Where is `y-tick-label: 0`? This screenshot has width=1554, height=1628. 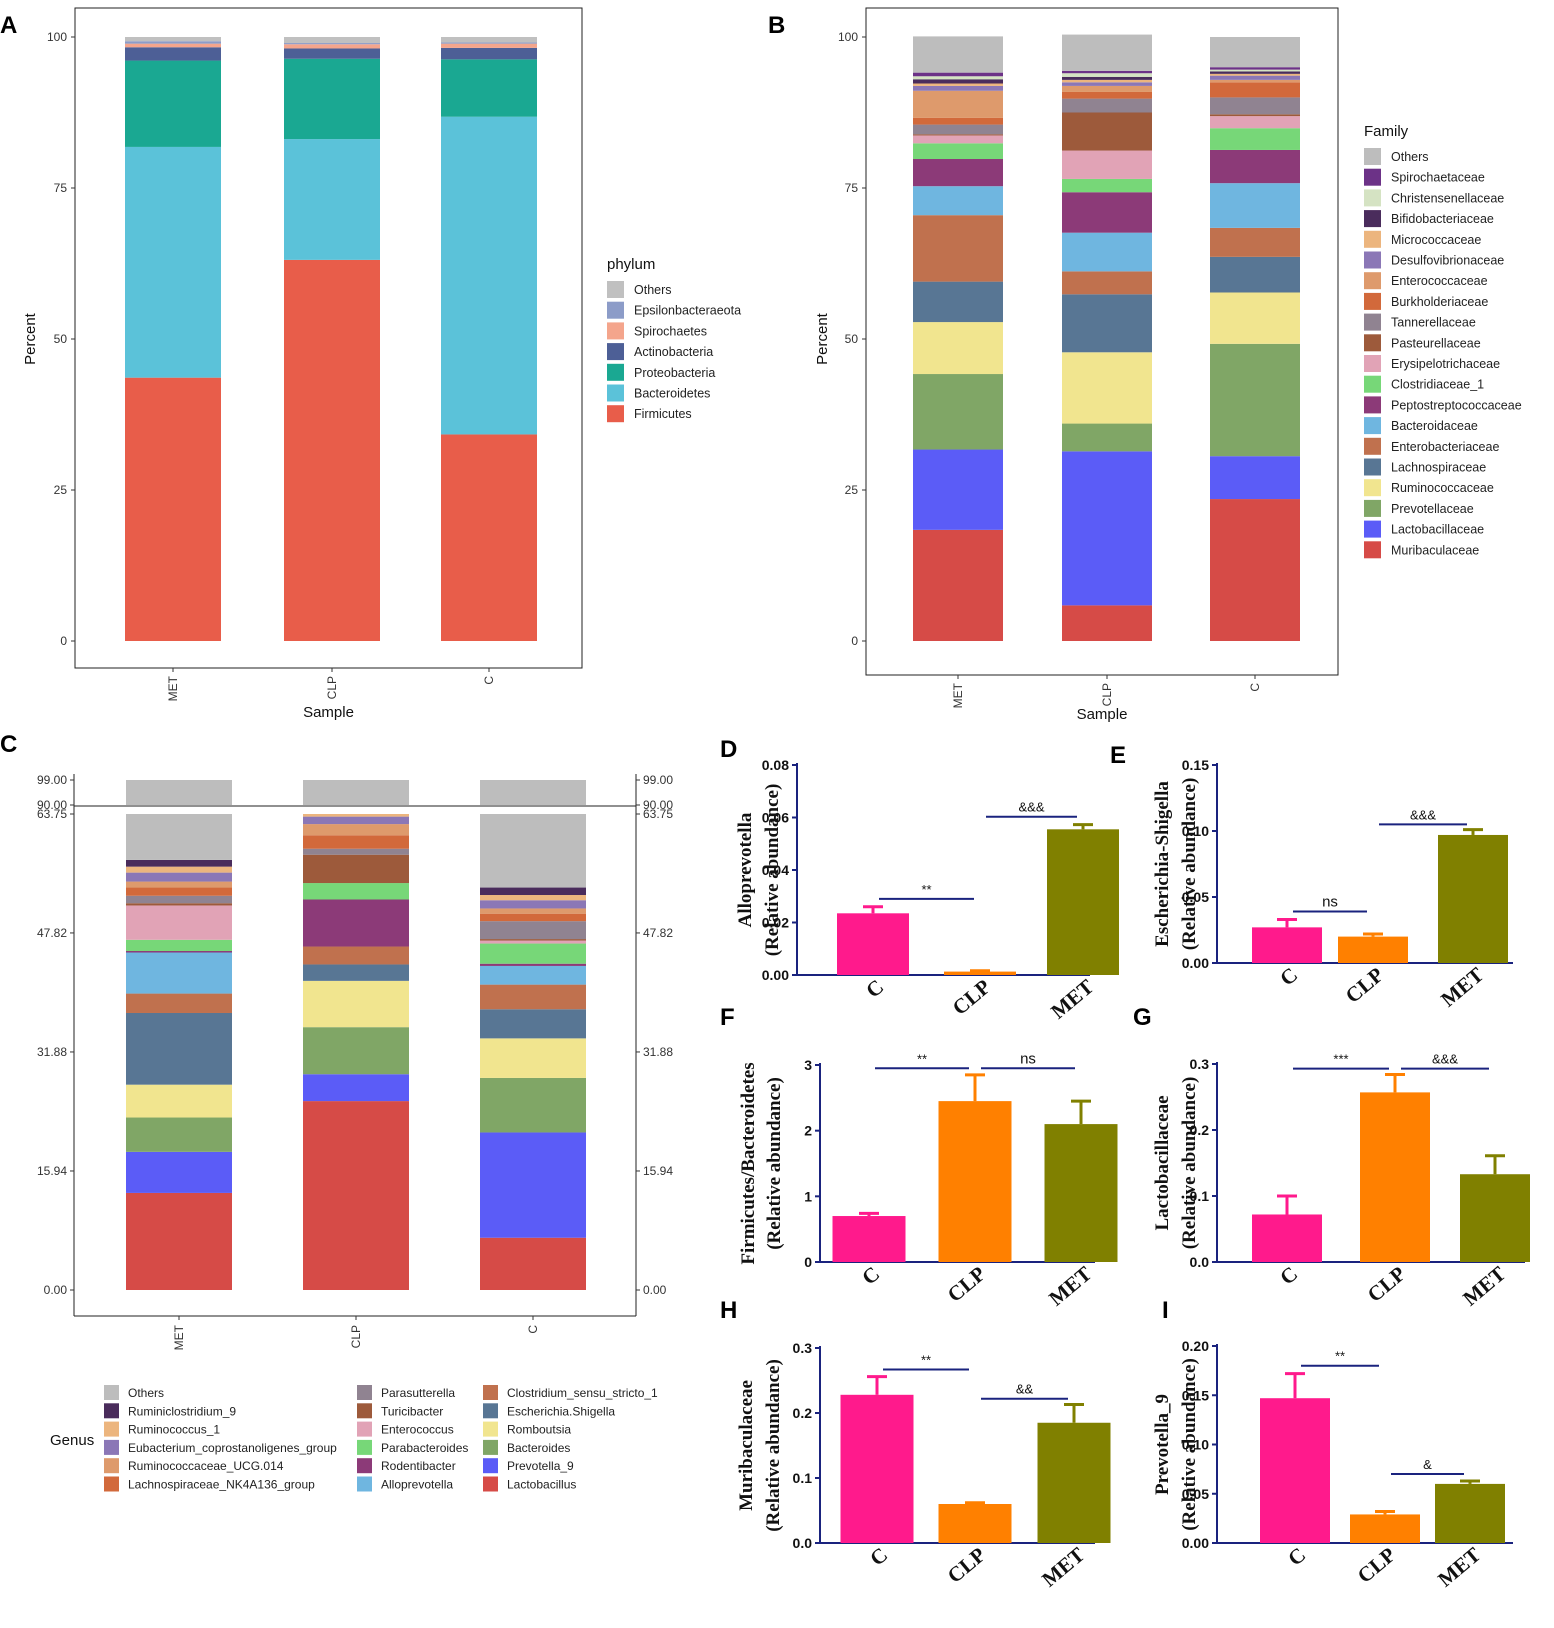
y-tick-label: 0 is located at coordinates (854, 641).